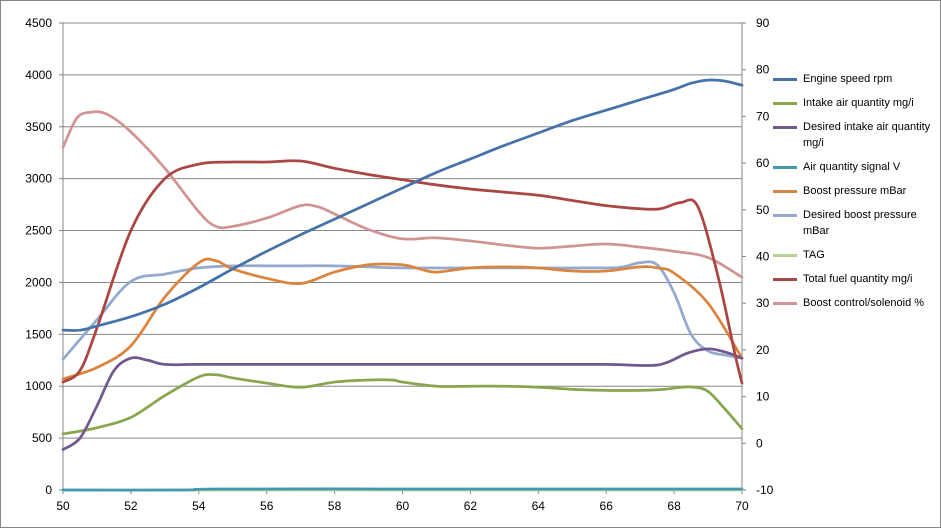 This screenshot has width=941, height=528. I want to click on y2-tick-label-7: 60, so click(763, 163).